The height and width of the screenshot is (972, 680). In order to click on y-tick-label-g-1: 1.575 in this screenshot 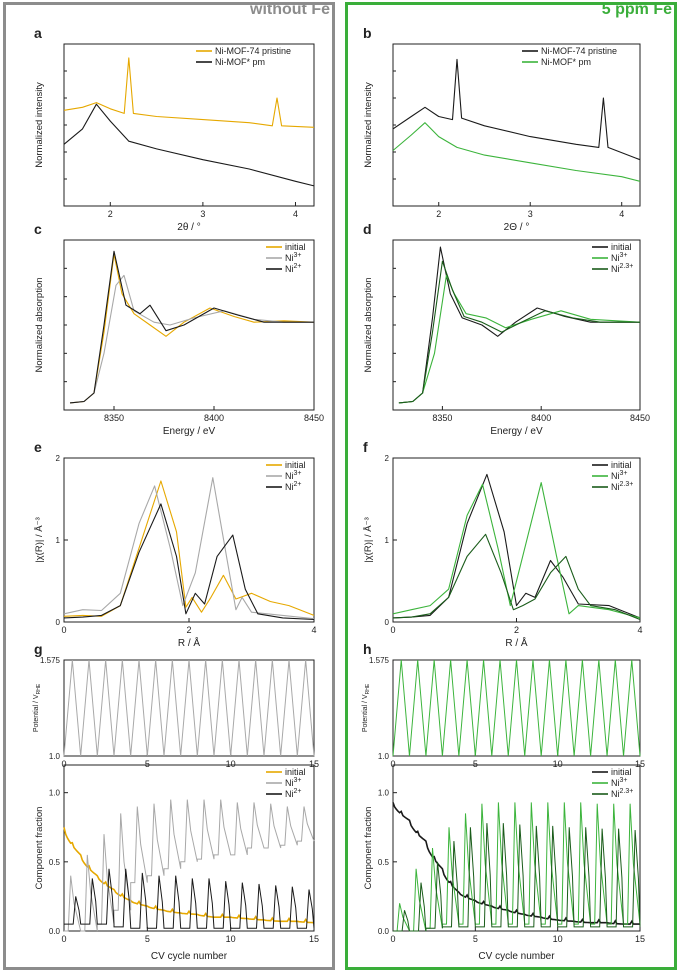, I will do `click(50, 660)`.